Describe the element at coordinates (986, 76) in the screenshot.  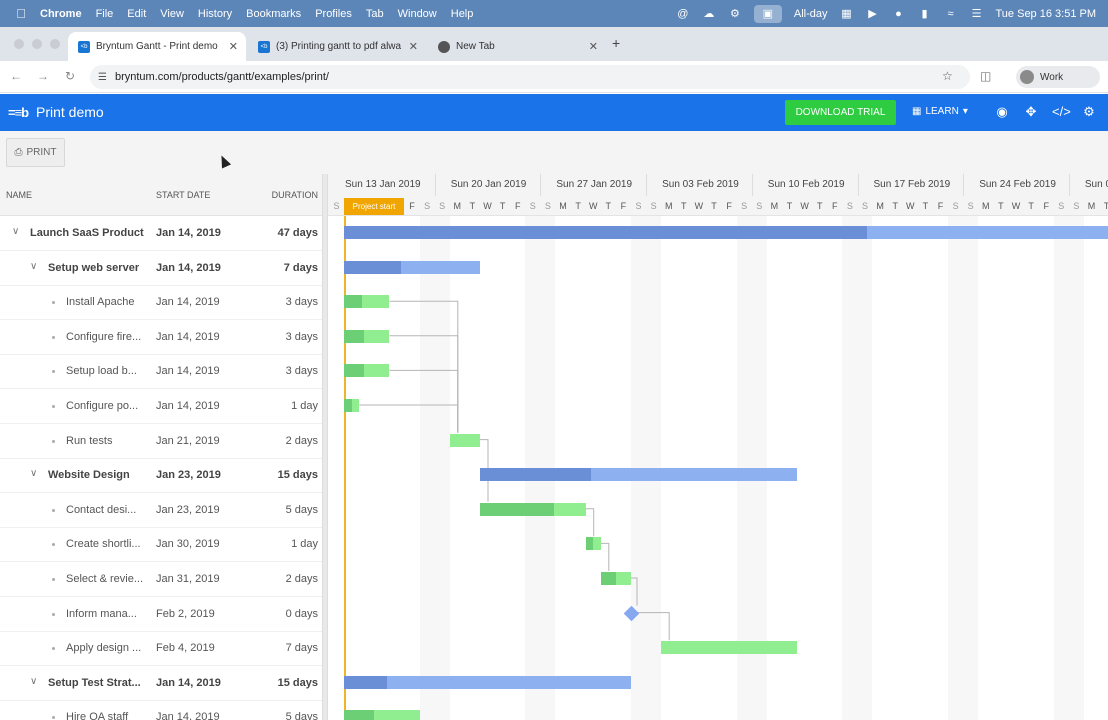
I see `extensions-puzzle-icon: ◫` at that location.